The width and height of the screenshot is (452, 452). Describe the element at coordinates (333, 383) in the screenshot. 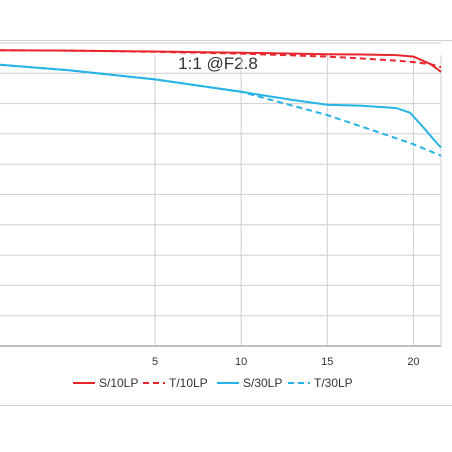

I see `legend-label: T/30LP` at that location.